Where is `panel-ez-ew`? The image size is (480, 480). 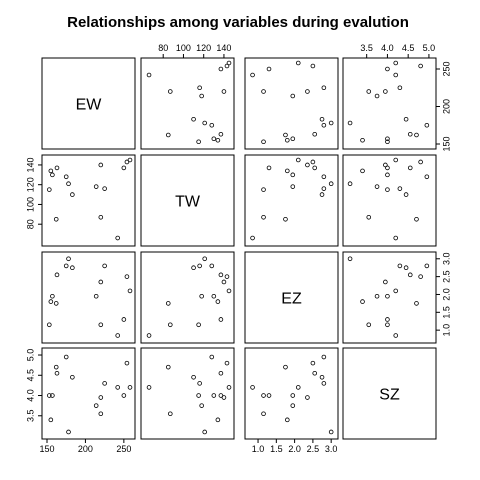
panel-ez-ew is located at coordinates (88, 297).